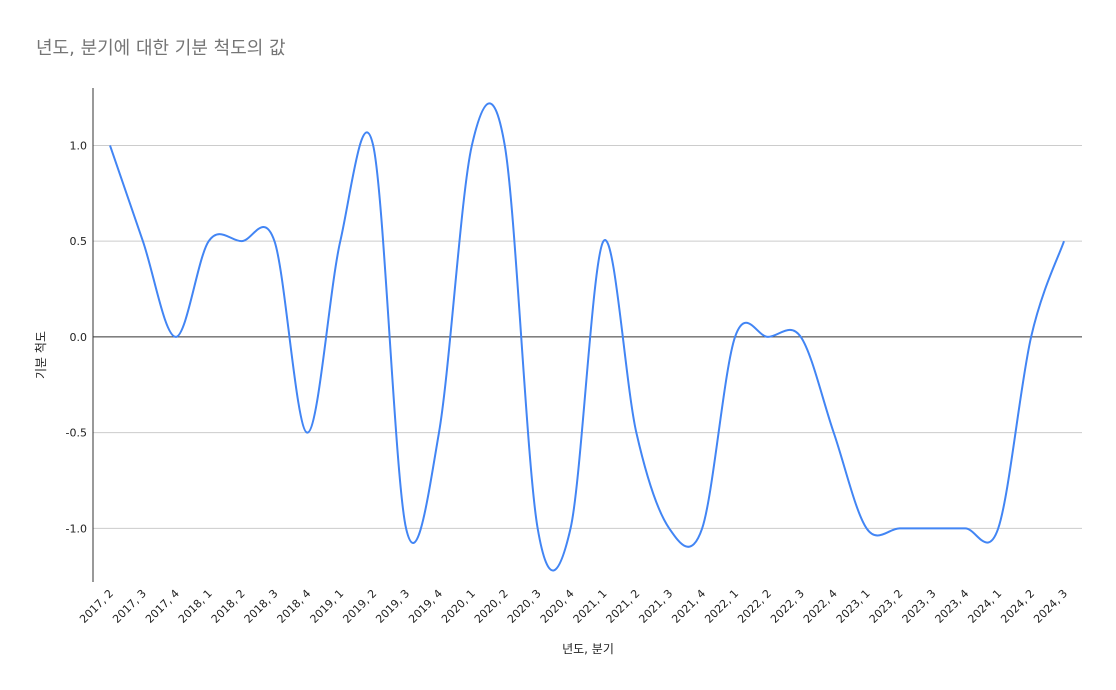 Image resolution: width=1116 pixels, height=690 pixels. What do you see at coordinates (952, 606) in the screenshot?
I see `x-tick-label: 2023, 4` at bounding box center [952, 606].